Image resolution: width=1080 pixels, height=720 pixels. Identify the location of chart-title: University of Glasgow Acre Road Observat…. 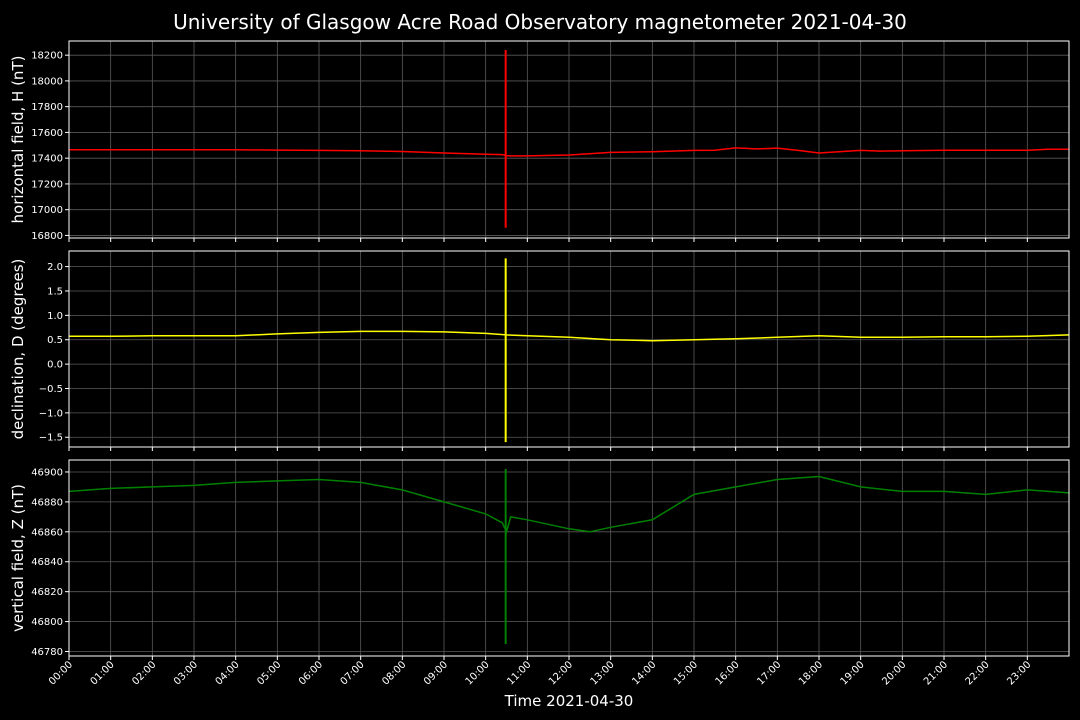
(540, 22).